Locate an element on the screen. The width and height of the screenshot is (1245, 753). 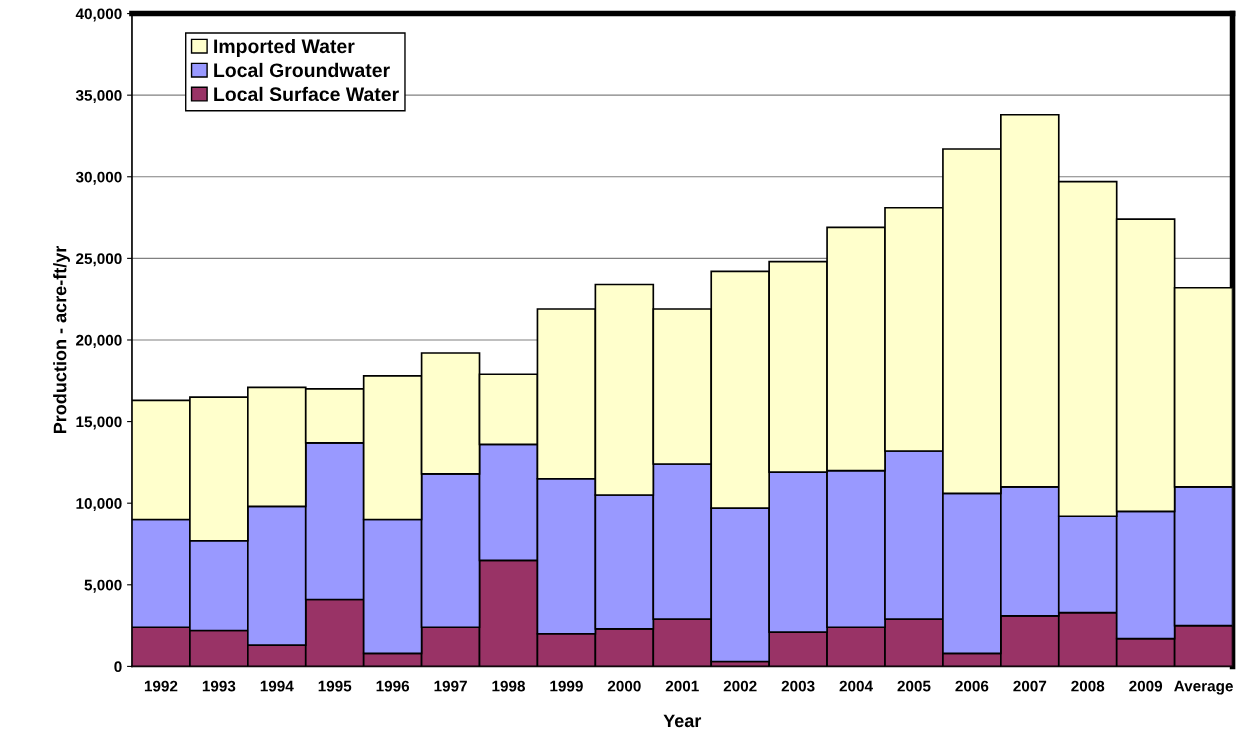
x-tick-label: 2001 is located at coordinates (682, 686).